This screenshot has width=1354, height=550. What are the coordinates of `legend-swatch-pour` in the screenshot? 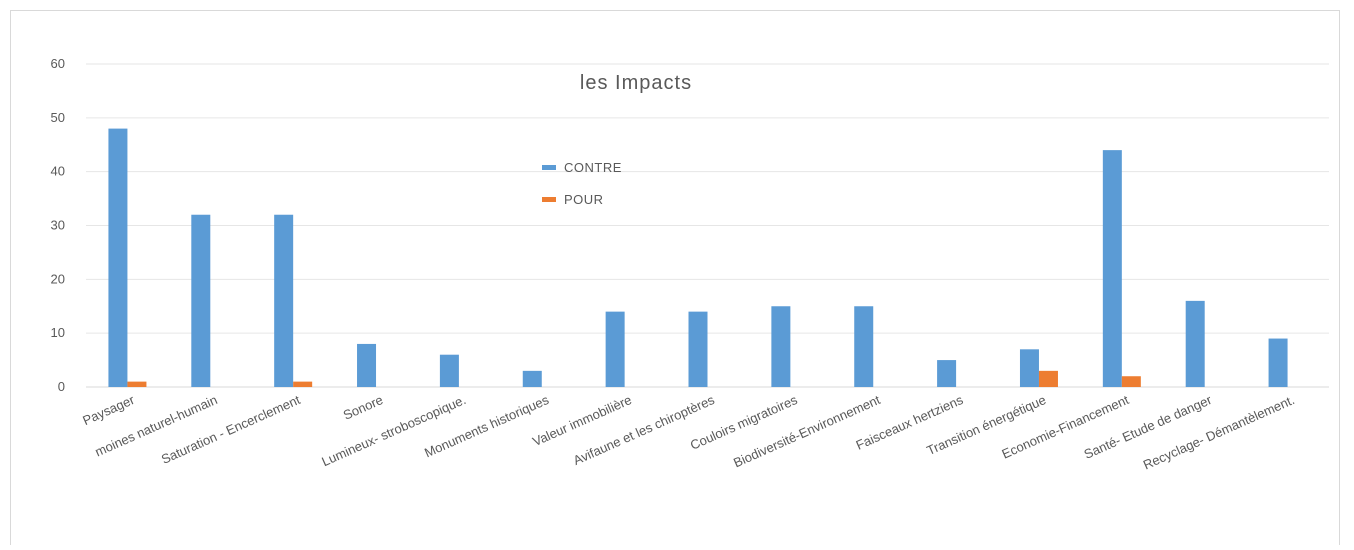 It's located at (549, 199).